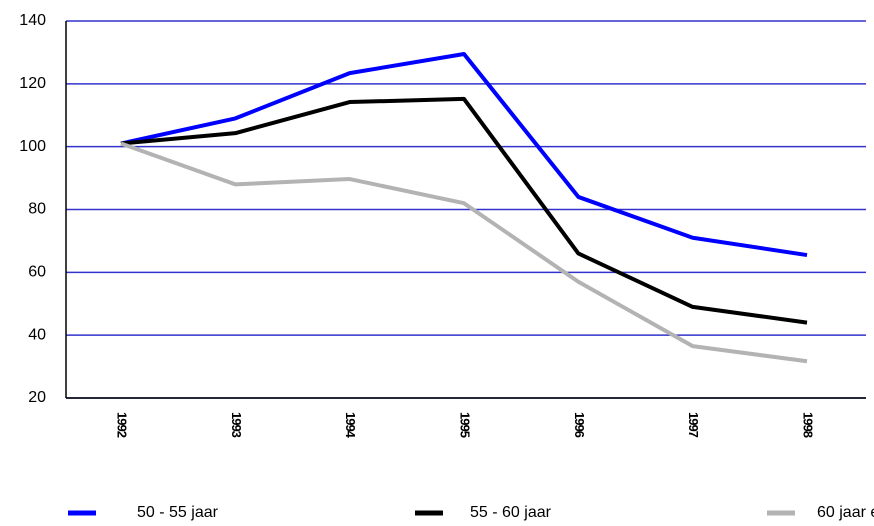 The image size is (874, 526). What do you see at coordinates (37, 334) in the screenshot?
I see `y-tick-label: 40` at bounding box center [37, 334].